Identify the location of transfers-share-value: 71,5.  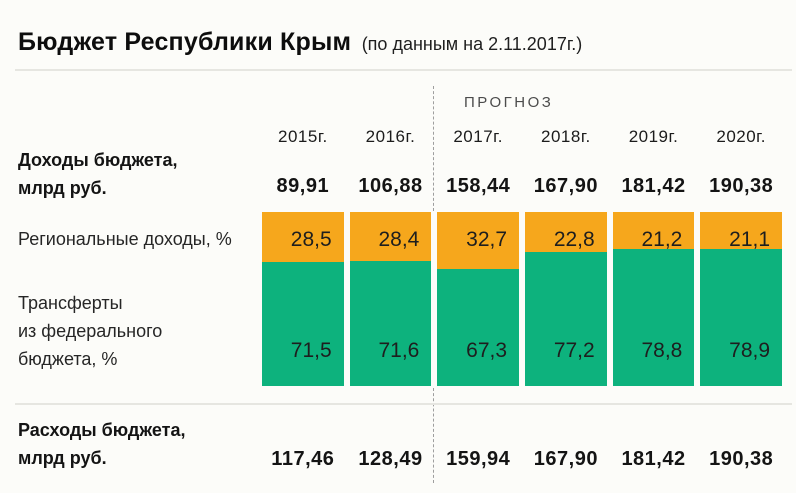
(311, 350).